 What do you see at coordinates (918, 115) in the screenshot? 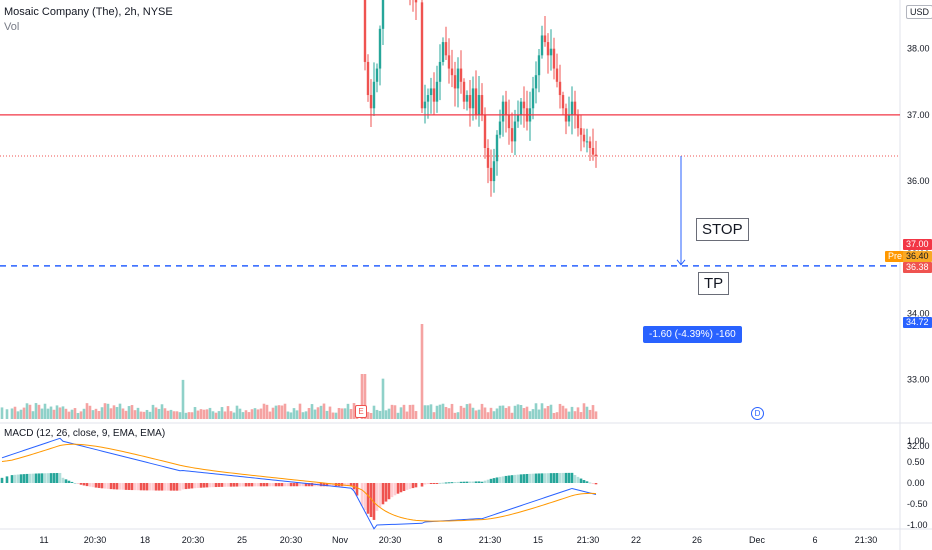
I see `price-tick-label: 37.00` at bounding box center [918, 115].